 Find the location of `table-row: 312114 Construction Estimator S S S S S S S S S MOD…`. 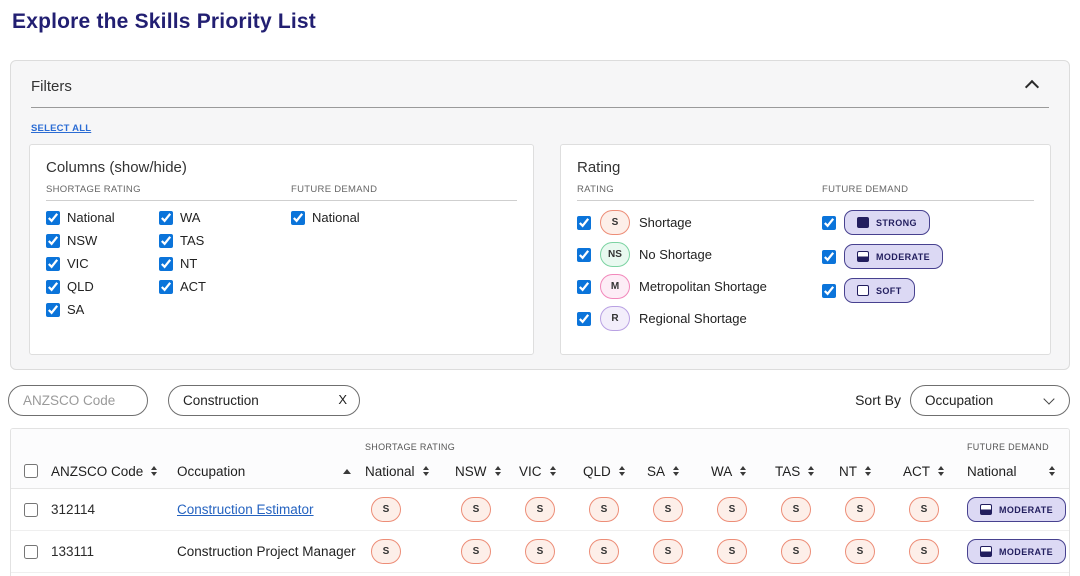

table-row: 312114 Construction Estimator S S S S S S S S S MOD… is located at coordinates (540, 510).